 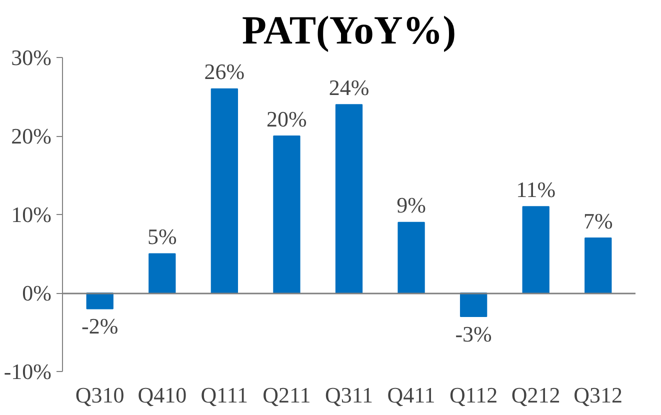 What do you see at coordinates (28, 371) in the screenshot?
I see `y-tick-label: -10%` at bounding box center [28, 371].